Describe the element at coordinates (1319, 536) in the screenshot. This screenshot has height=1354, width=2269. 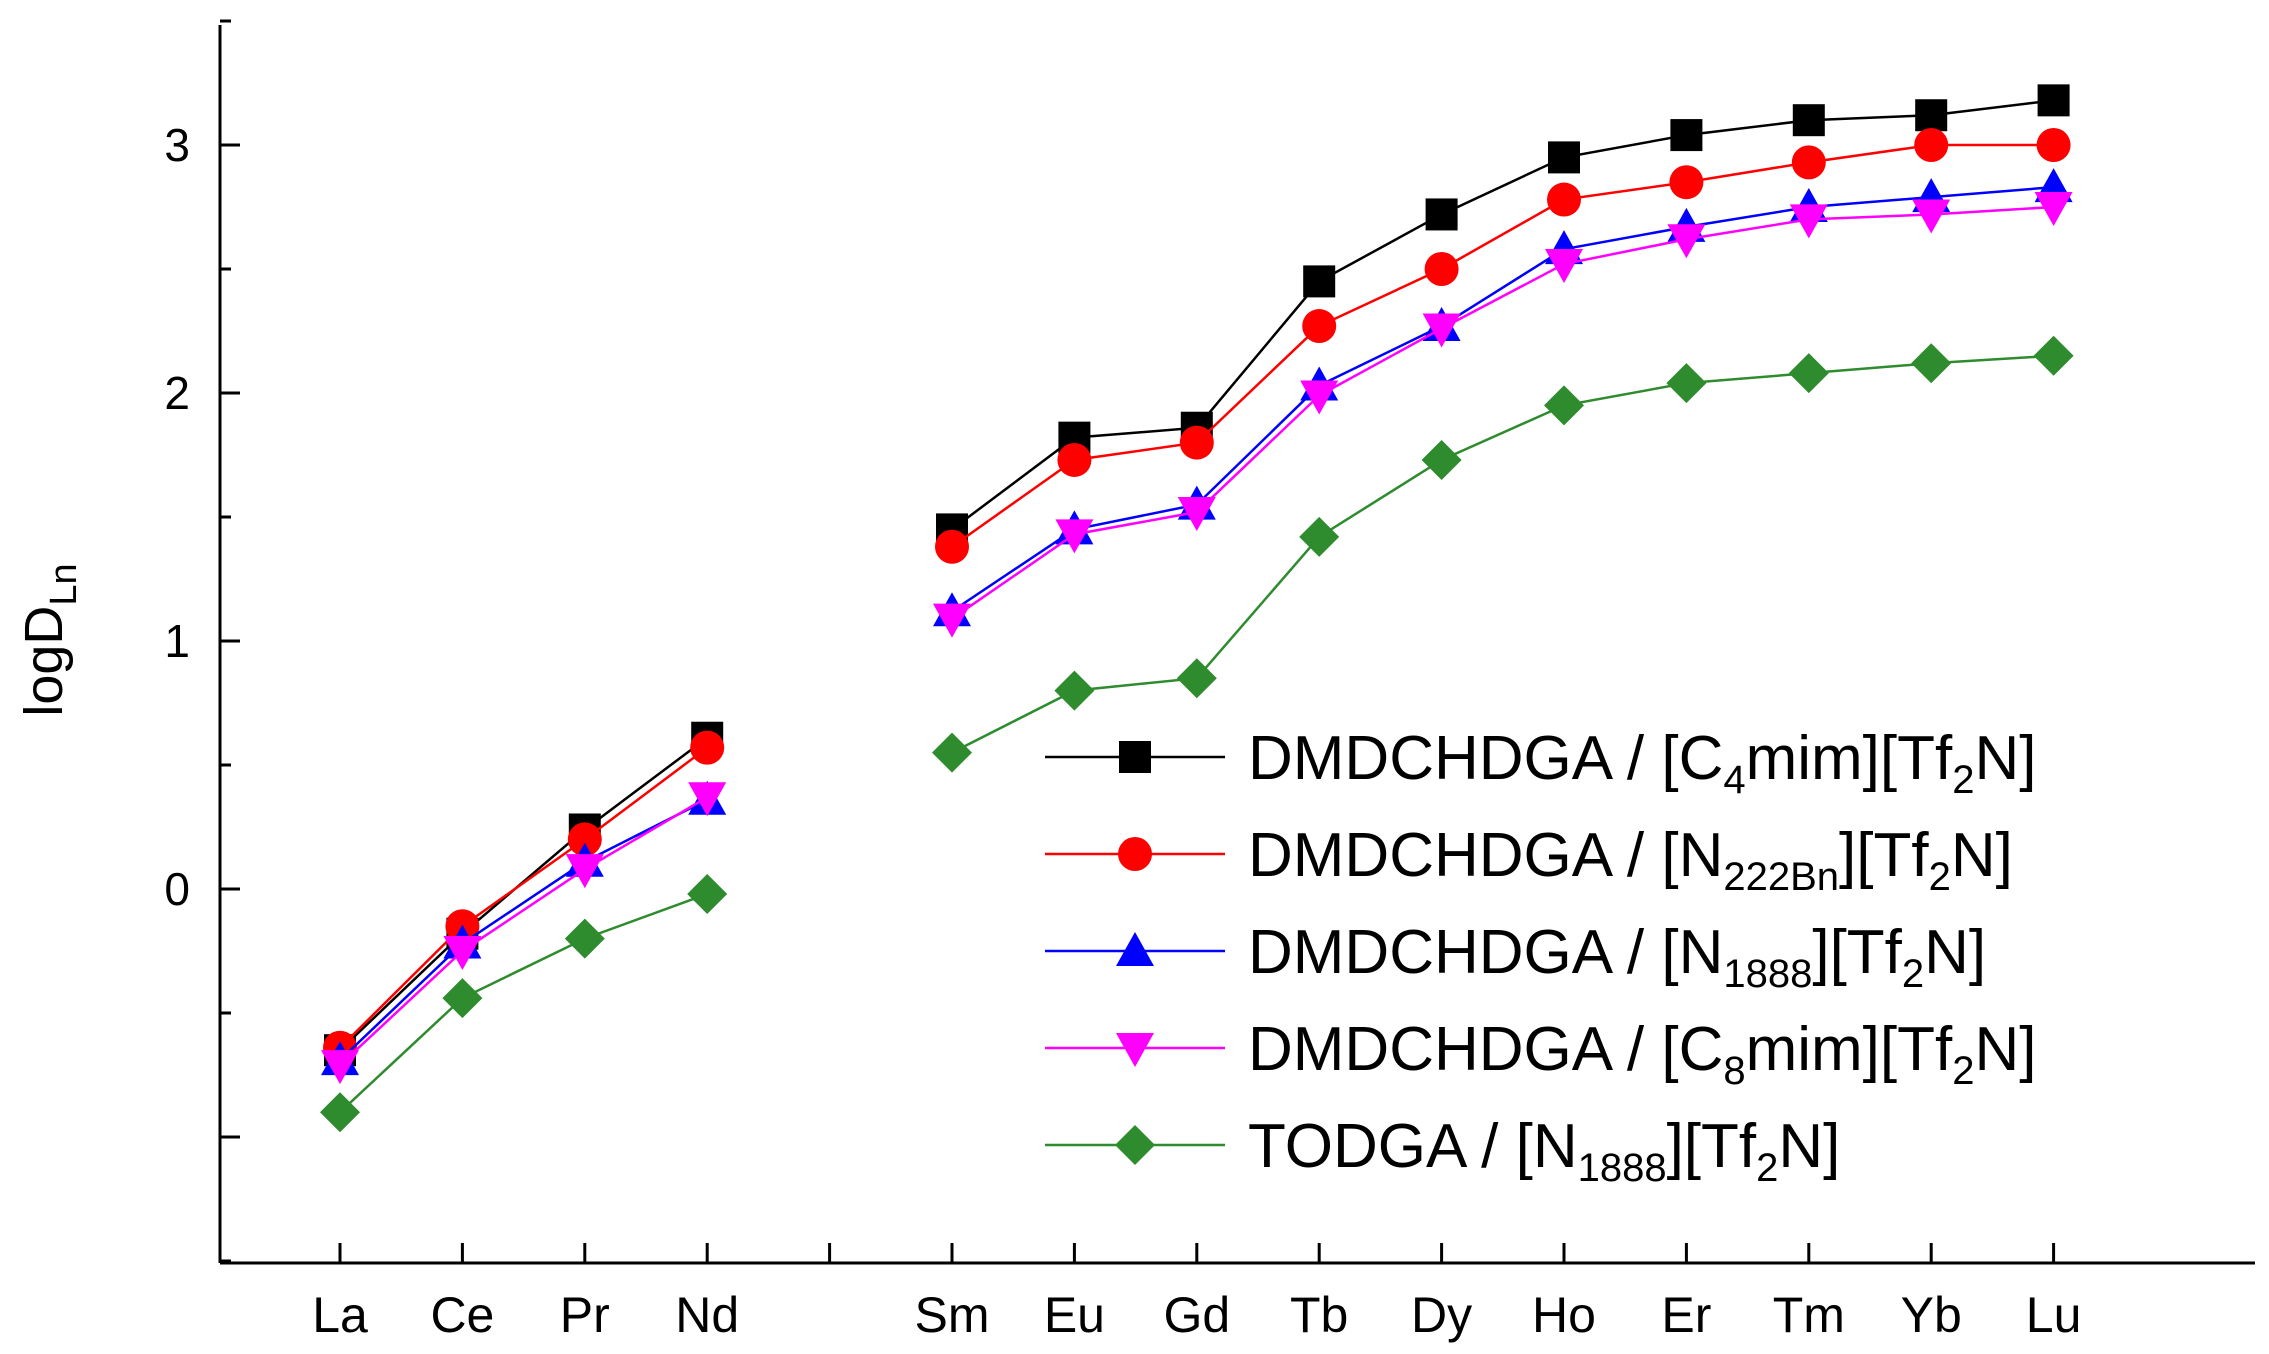
I see `series-5-point-tb` at that location.